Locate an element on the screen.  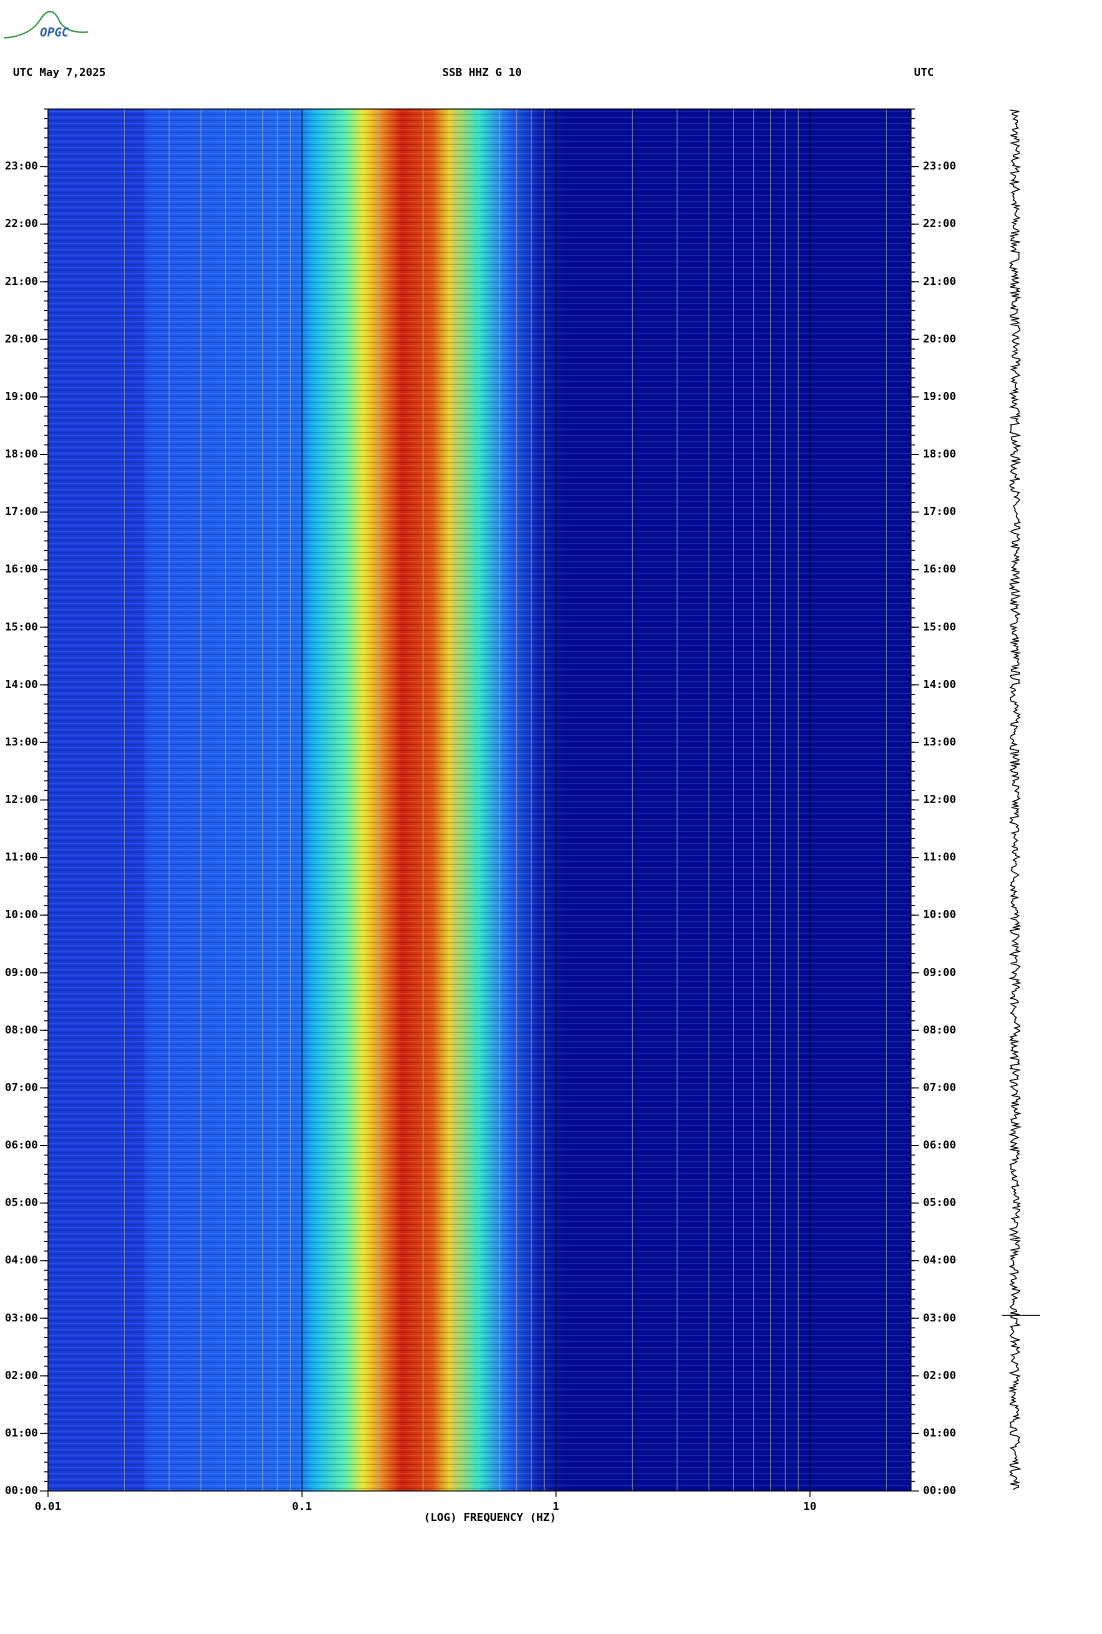
x-tick-label: 1 is located at coordinates (556, 1506).